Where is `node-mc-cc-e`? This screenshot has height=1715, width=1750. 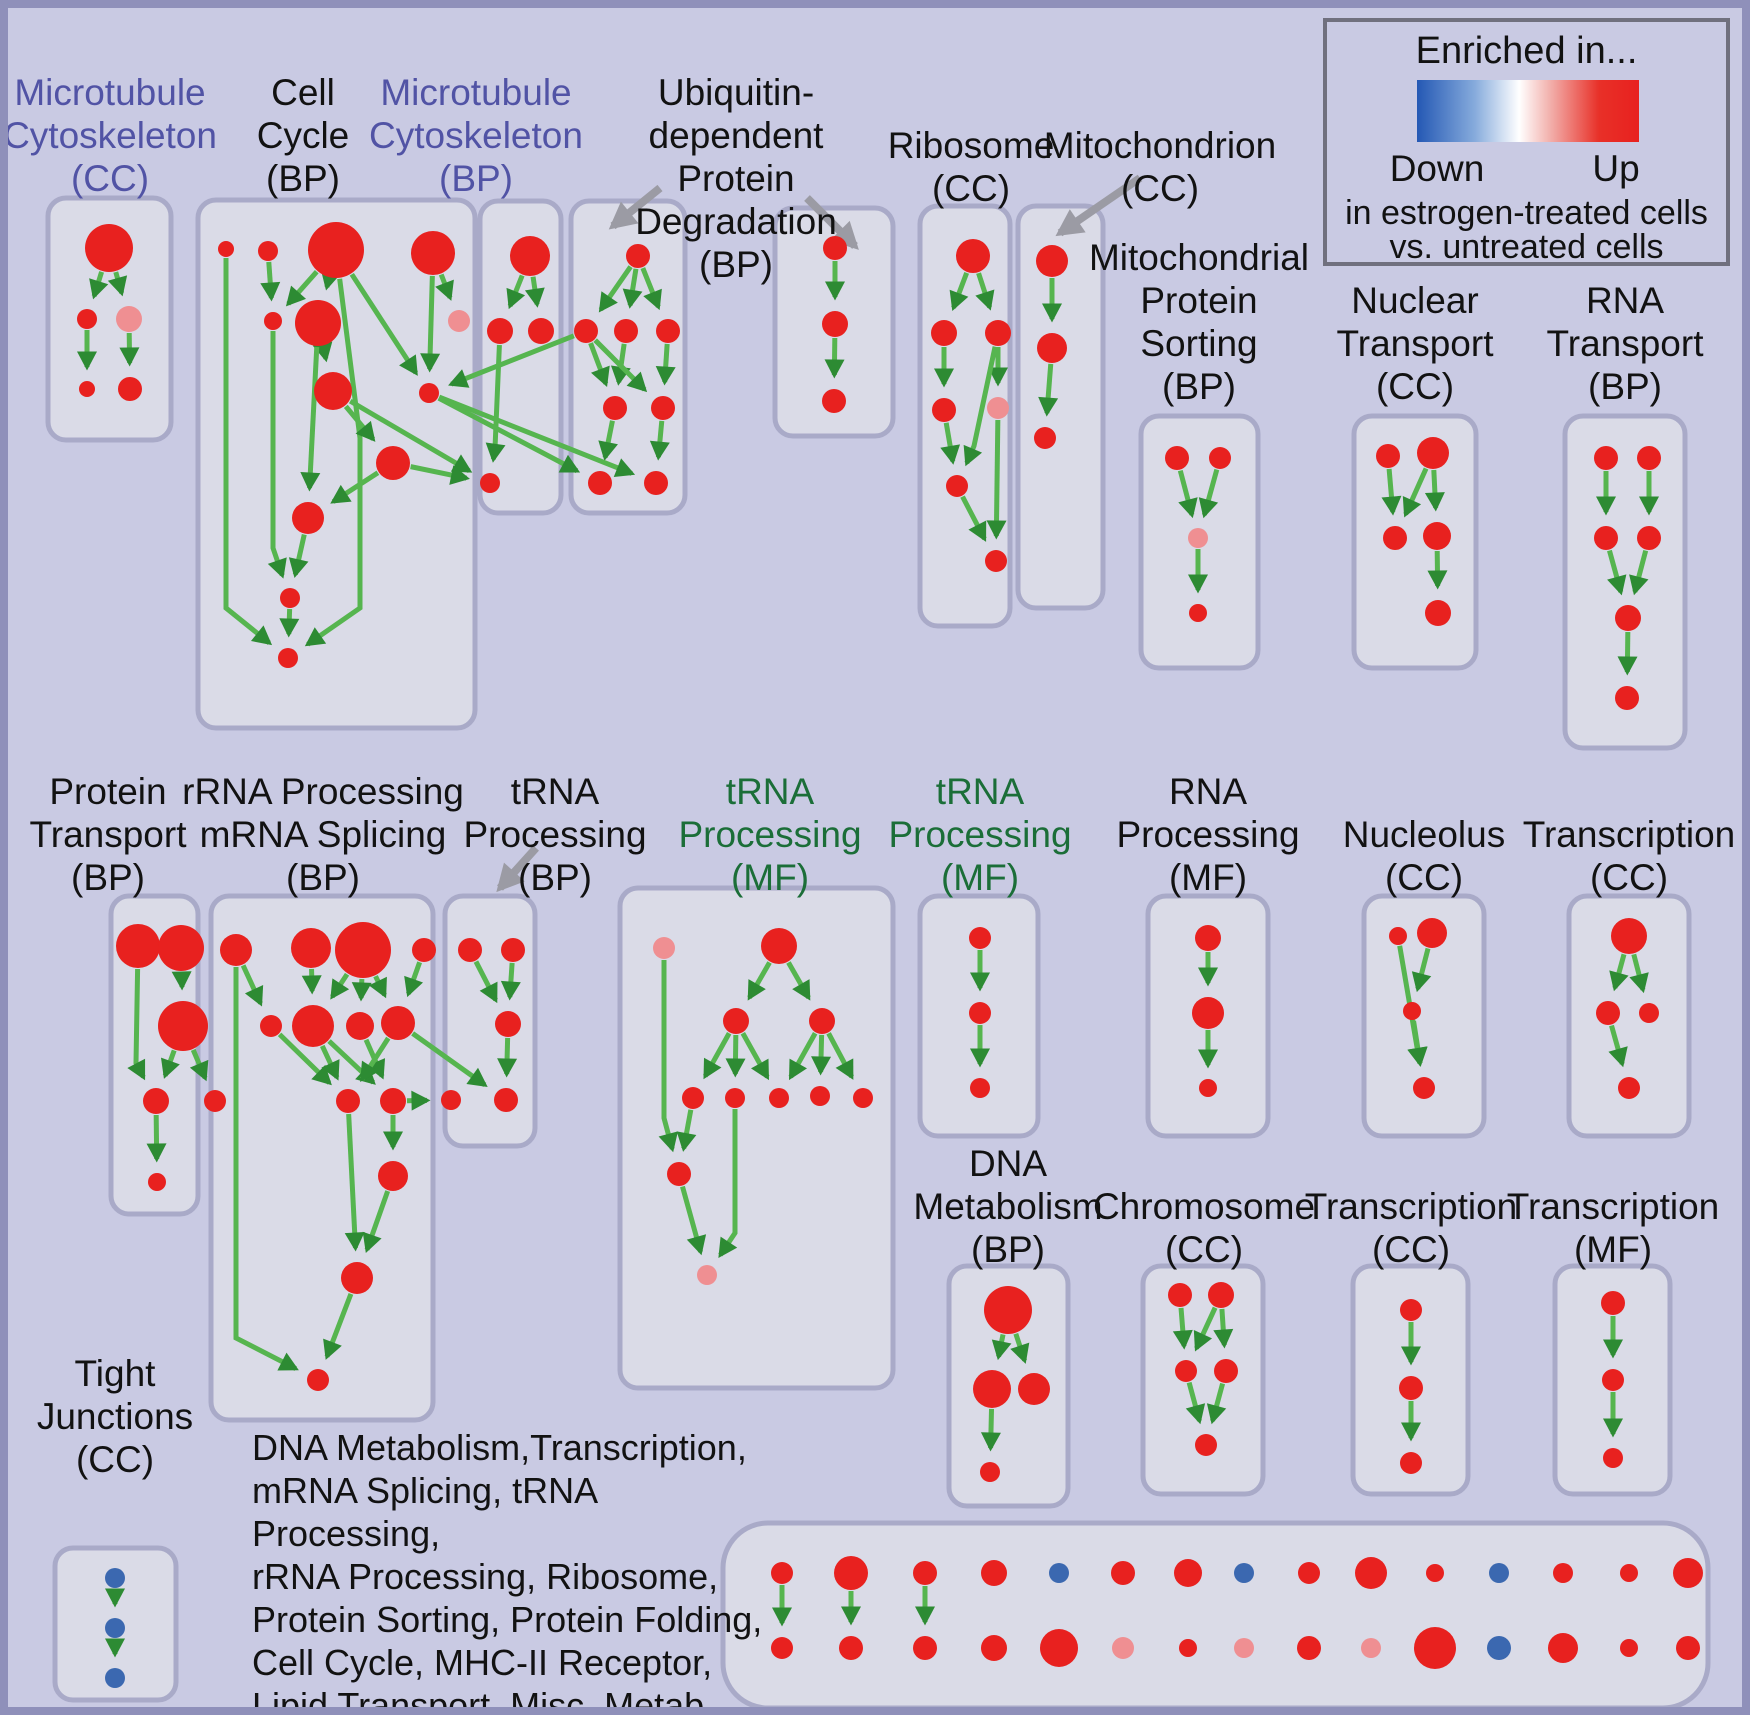 node-mc-cc-e is located at coordinates (130, 389).